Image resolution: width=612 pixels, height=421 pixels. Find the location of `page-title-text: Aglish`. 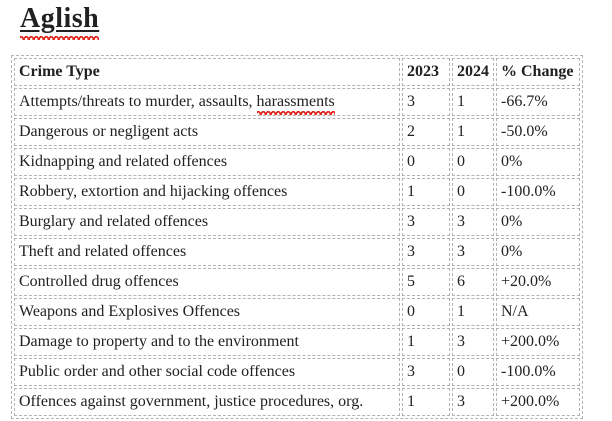

page-title-text: Aglish is located at coordinates (60, 21).